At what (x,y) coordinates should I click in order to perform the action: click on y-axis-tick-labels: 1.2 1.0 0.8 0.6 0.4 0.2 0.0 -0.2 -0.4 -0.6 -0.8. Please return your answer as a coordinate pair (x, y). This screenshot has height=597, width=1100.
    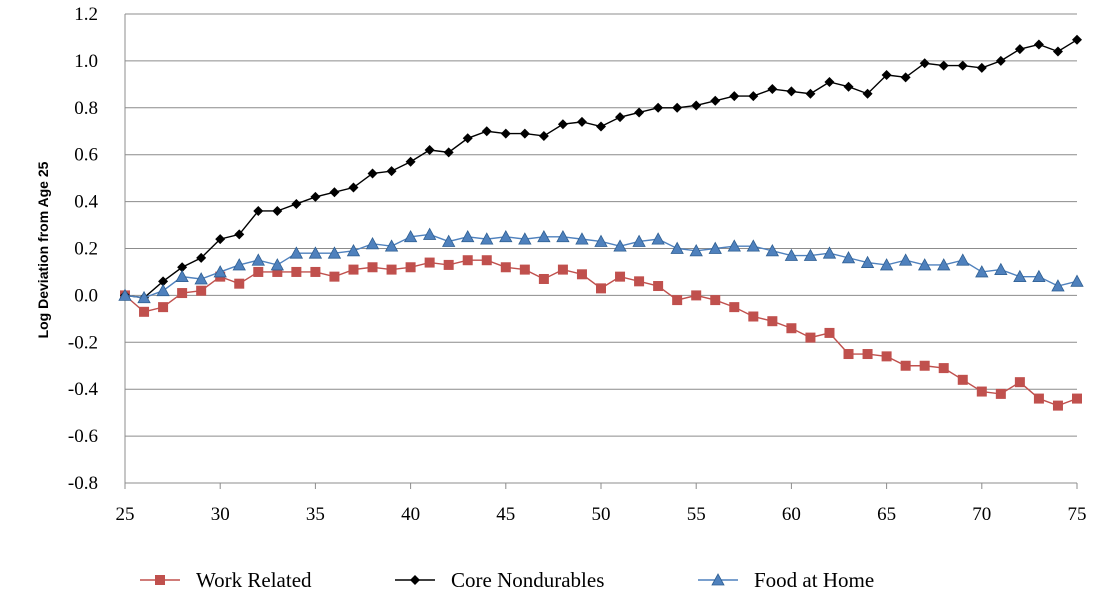
    Looking at the image, I should click on (83, 249).